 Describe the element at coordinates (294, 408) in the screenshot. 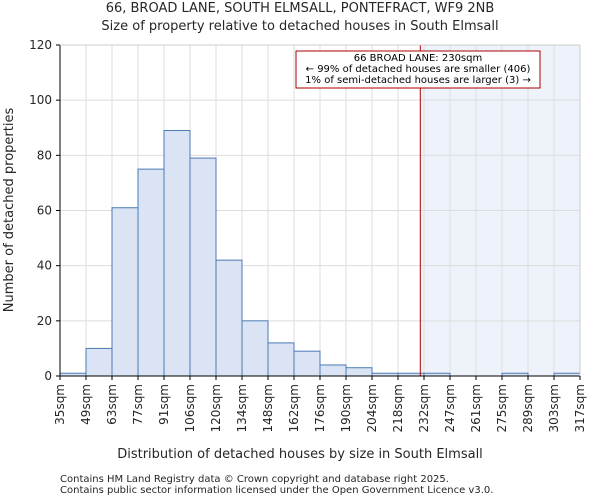

I see `x-tick-label: 162sqm` at that location.